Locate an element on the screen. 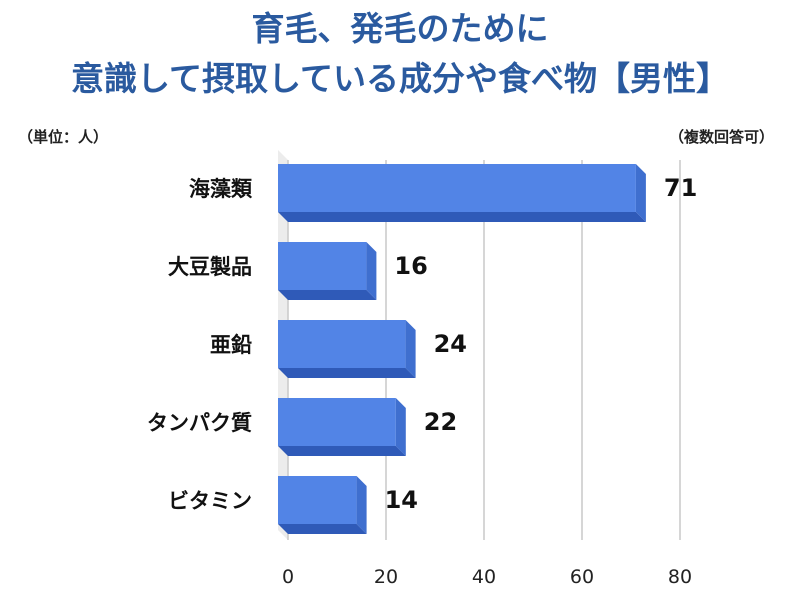 Image resolution: width=800 pixels, height=600 pixels. category-label: タンパク質 is located at coordinates (199, 423).